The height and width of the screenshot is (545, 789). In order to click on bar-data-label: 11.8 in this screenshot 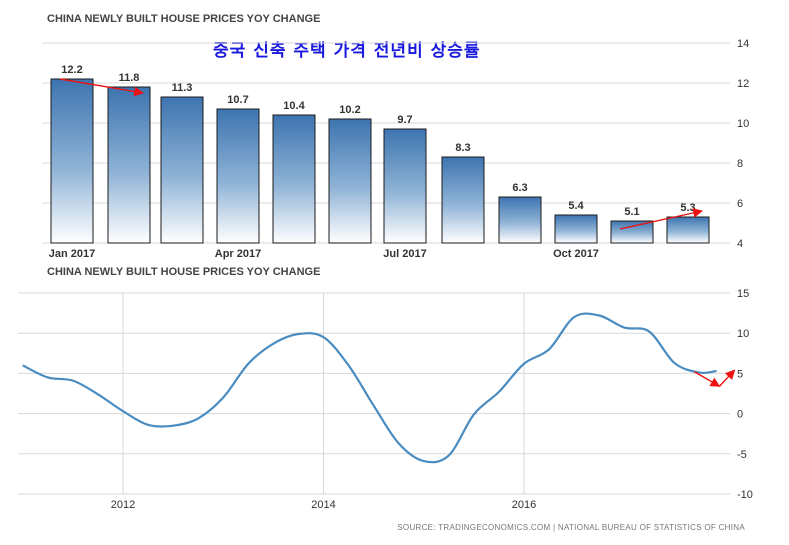, I will do `click(129, 78)`.